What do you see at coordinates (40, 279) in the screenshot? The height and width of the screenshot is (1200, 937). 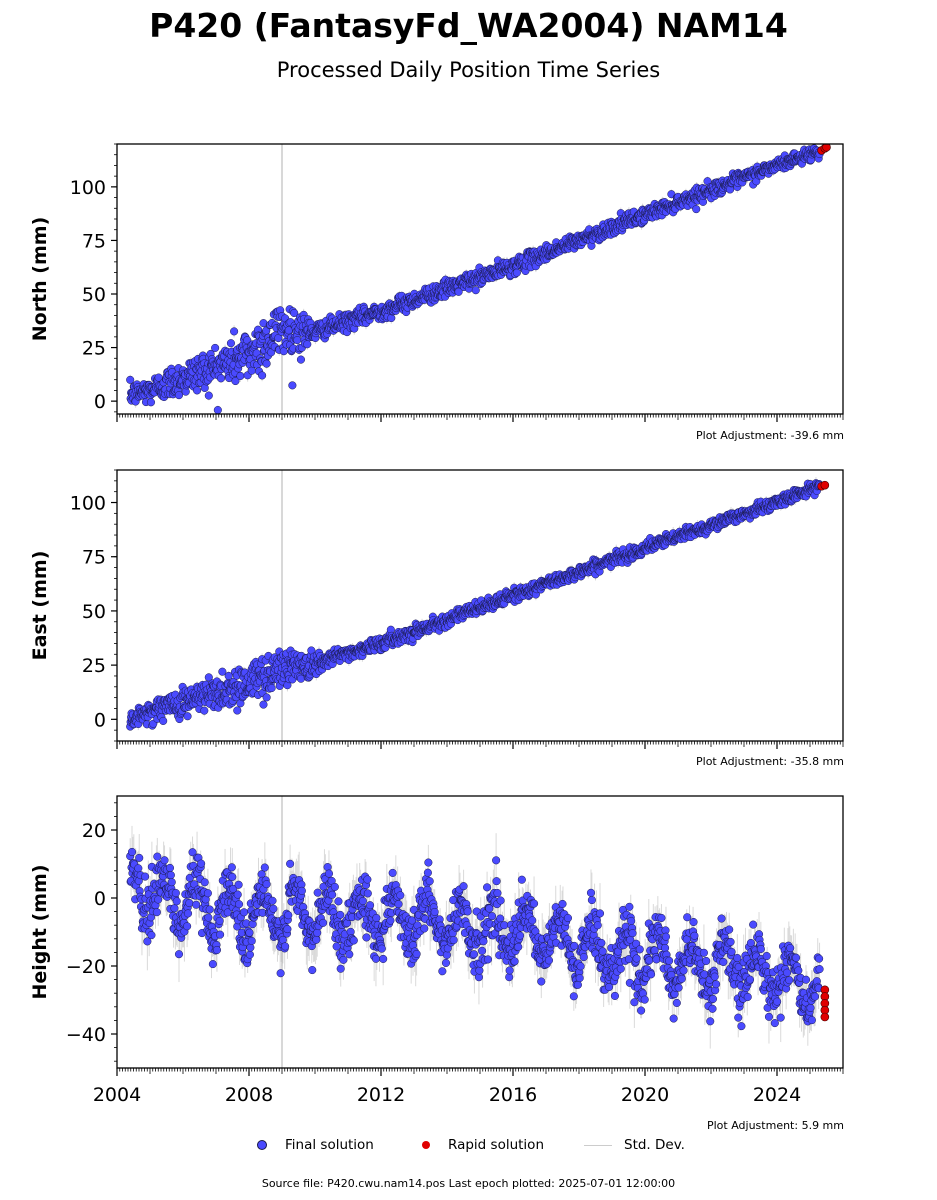 I see `y-axis-label: North (mm)` at bounding box center [40, 279].